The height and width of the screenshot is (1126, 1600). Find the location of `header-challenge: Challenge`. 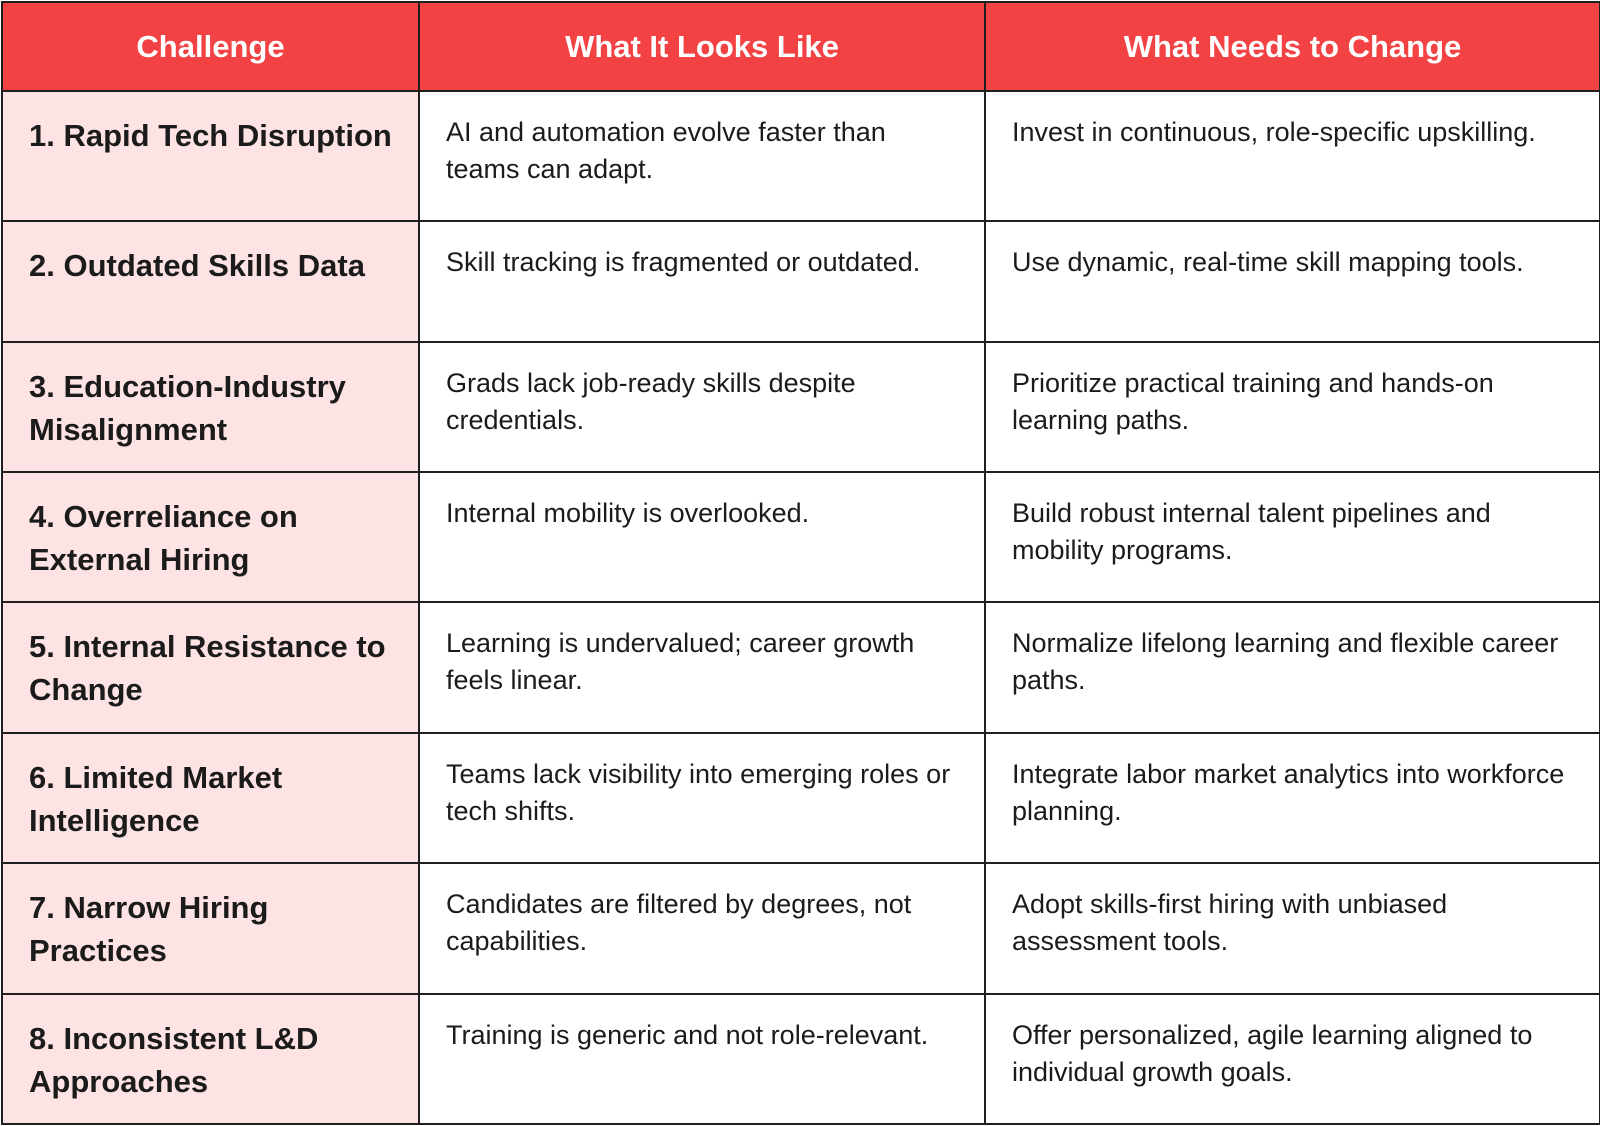

header-challenge: Challenge is located at coordinates (210, 46).